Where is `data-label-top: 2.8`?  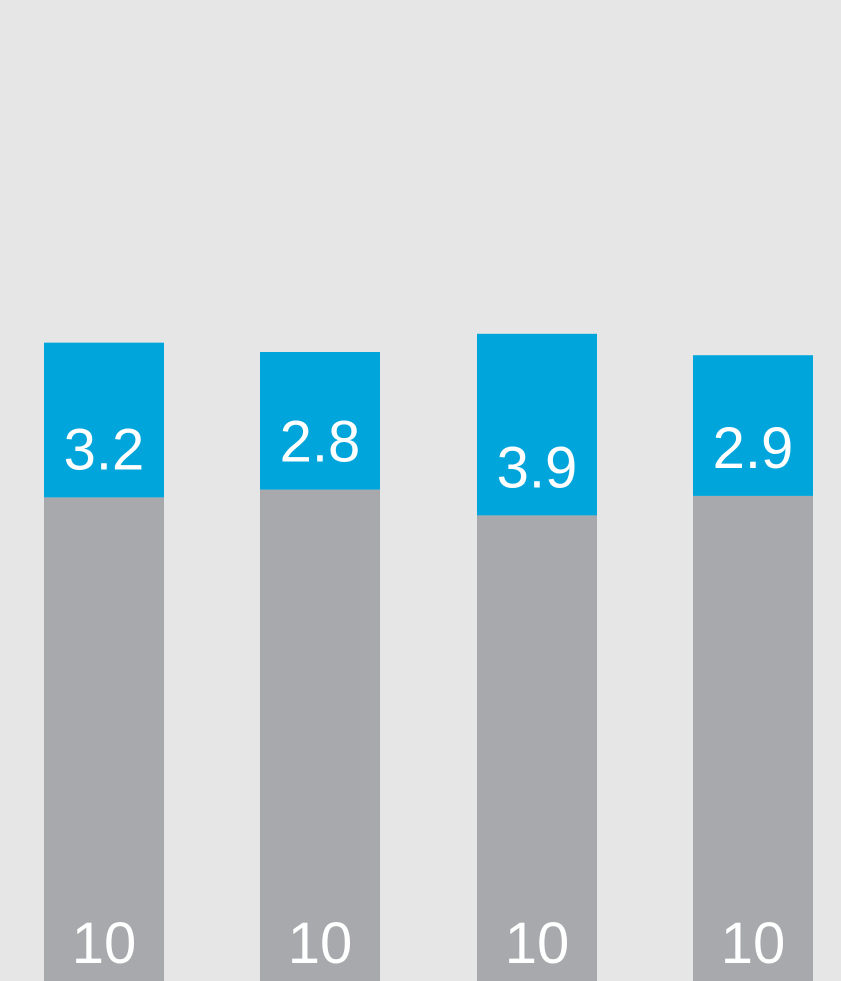 data-label-top: 2.8 is located at coordinates (320, 442).